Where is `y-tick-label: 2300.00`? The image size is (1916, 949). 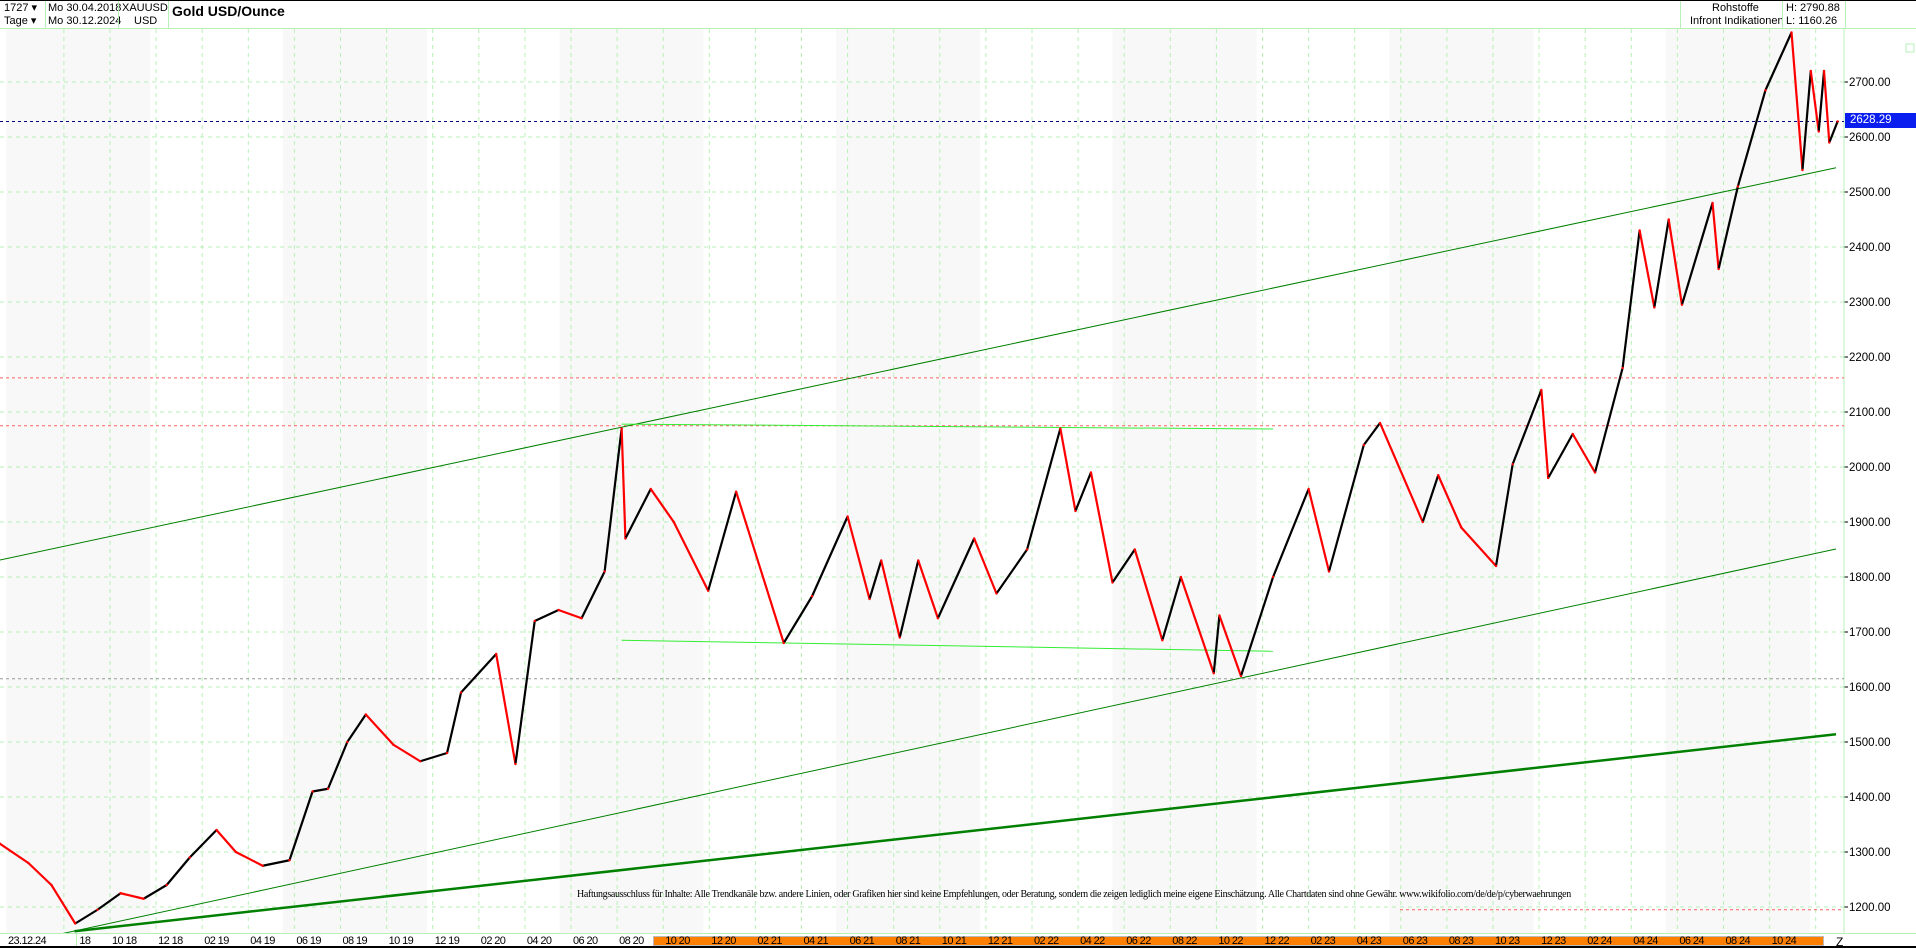 y-tick-label: 2300.00 is located at coordinates (1870, 303).